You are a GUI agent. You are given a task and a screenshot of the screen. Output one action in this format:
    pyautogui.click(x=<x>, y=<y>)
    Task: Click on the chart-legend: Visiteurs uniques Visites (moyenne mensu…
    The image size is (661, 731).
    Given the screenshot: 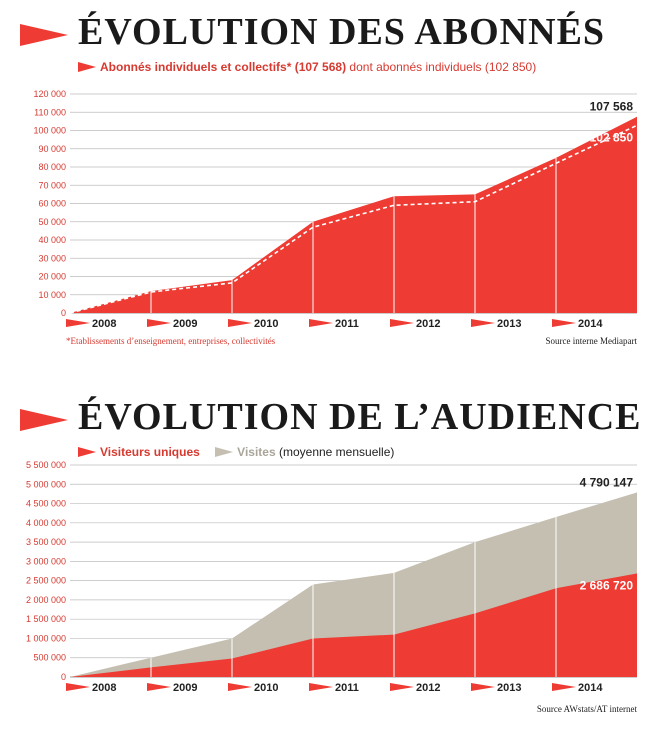 What is the action you would take?
    pyautogui.click(x=236, y=452)
    